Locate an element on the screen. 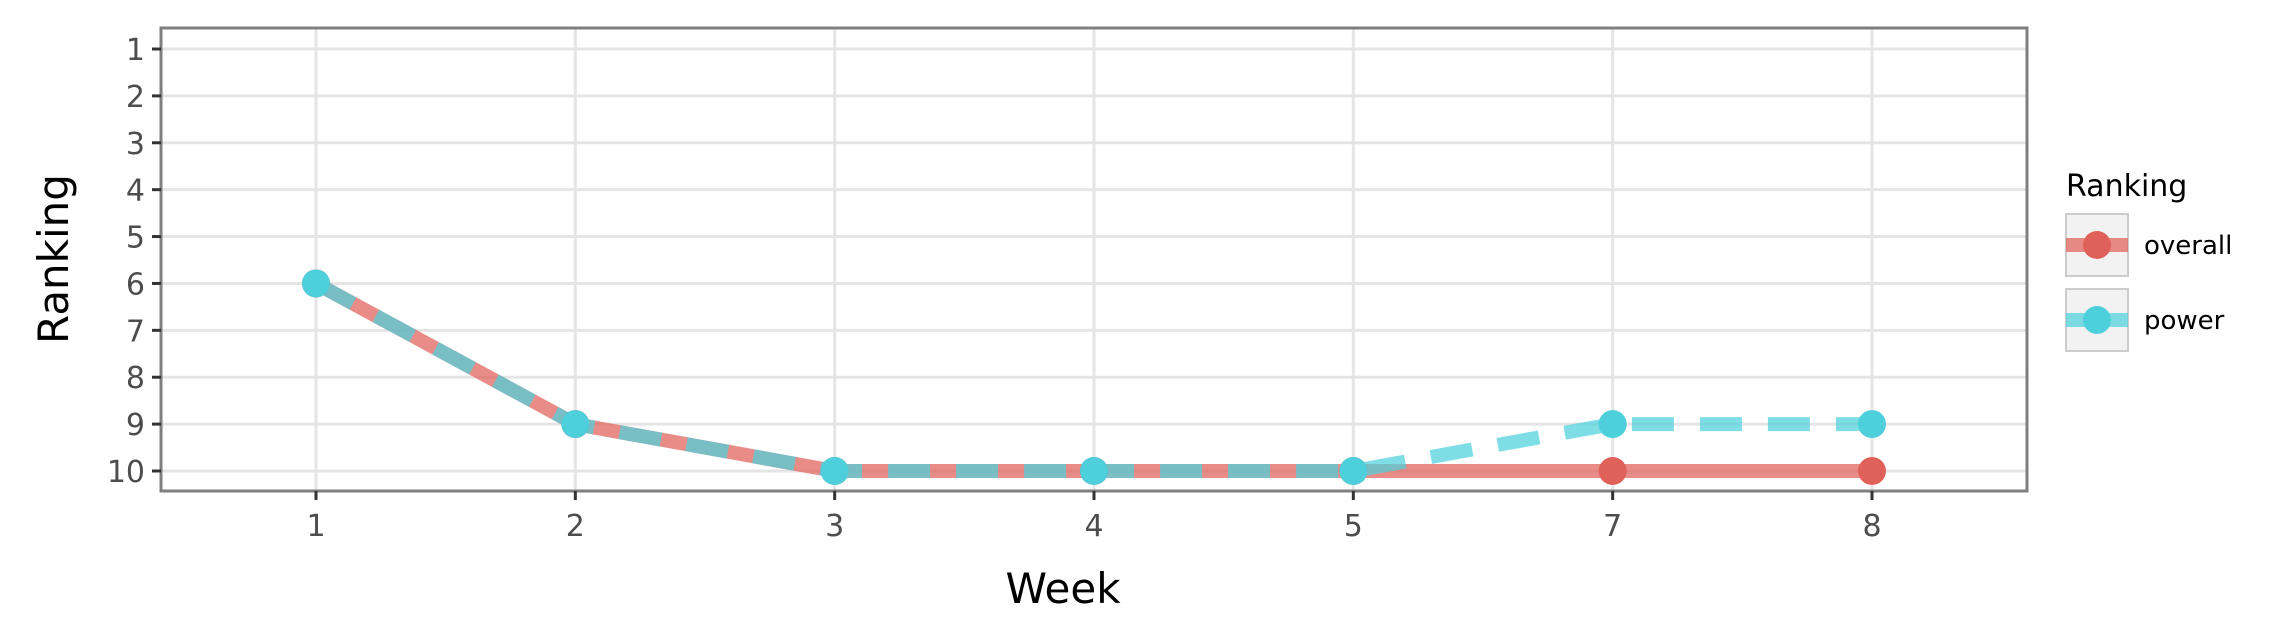  legend: Ranking overall power is located at coordinates (2148, 260).